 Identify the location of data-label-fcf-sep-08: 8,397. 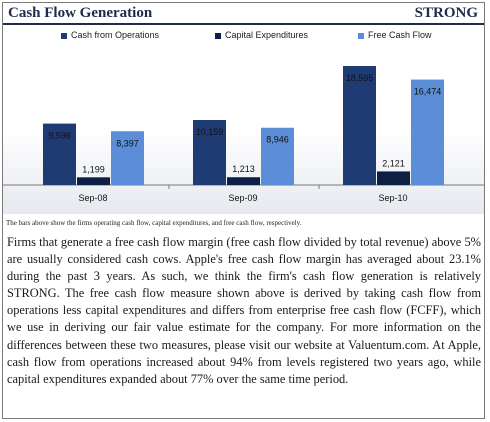
(127, 143).